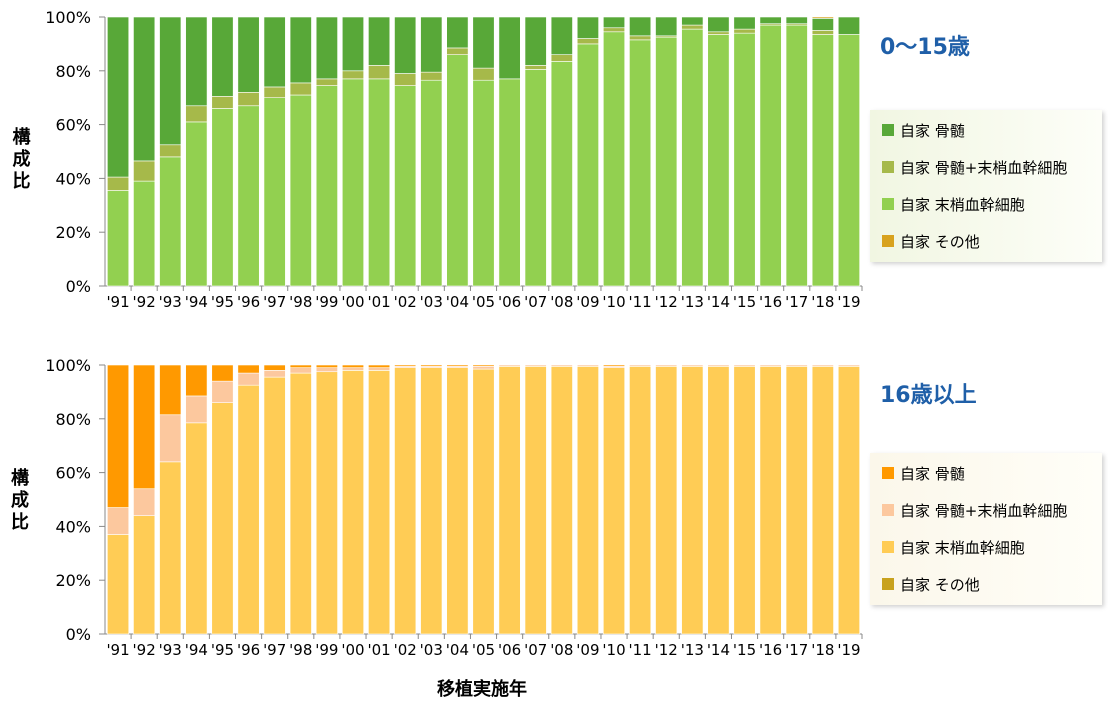  What do you see at coordinates (196, 528) in the screenshot?
I see `bar-segment-94-s0` at bounding box center [196, 528].